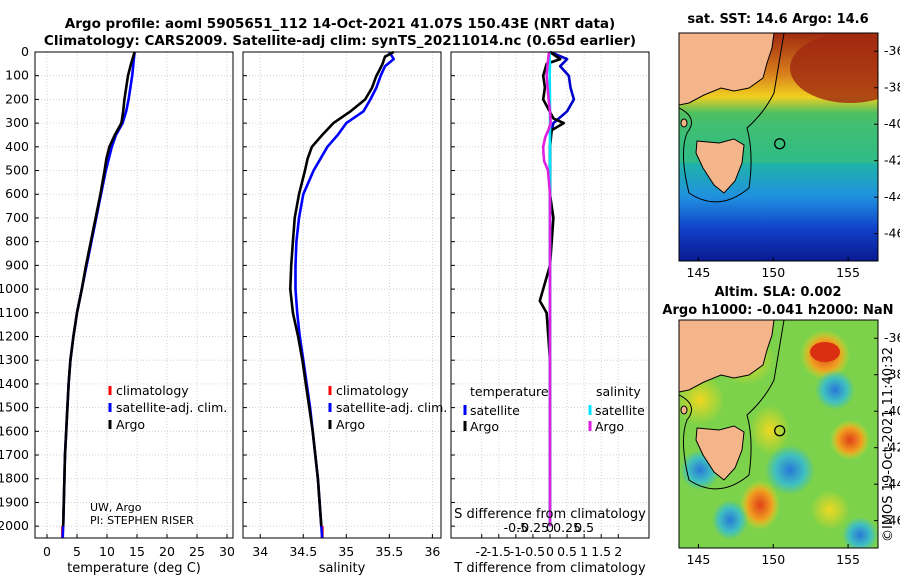 The image size is (900, 580). Describe the element at coordinates (17, 217) in the screenshot. I see `y-tick-label: 700` at that location.